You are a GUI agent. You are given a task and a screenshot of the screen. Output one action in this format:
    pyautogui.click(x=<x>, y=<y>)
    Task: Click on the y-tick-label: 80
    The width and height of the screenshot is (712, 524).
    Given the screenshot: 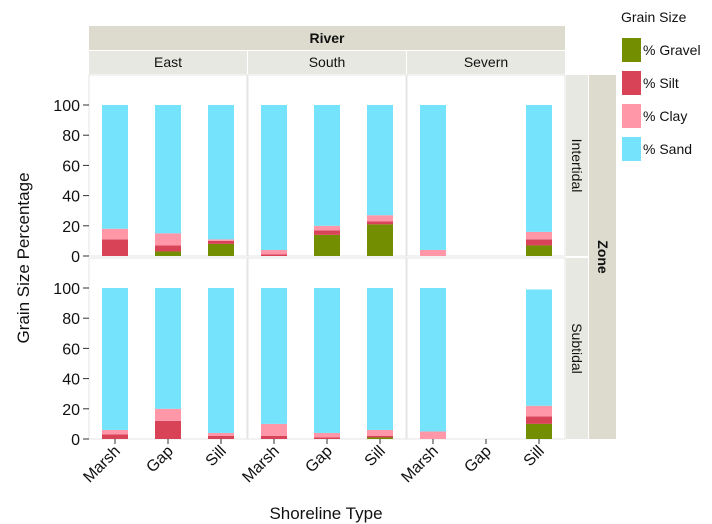 What is the action you would take?
    pyautogui.click(x=71, y=136)
    